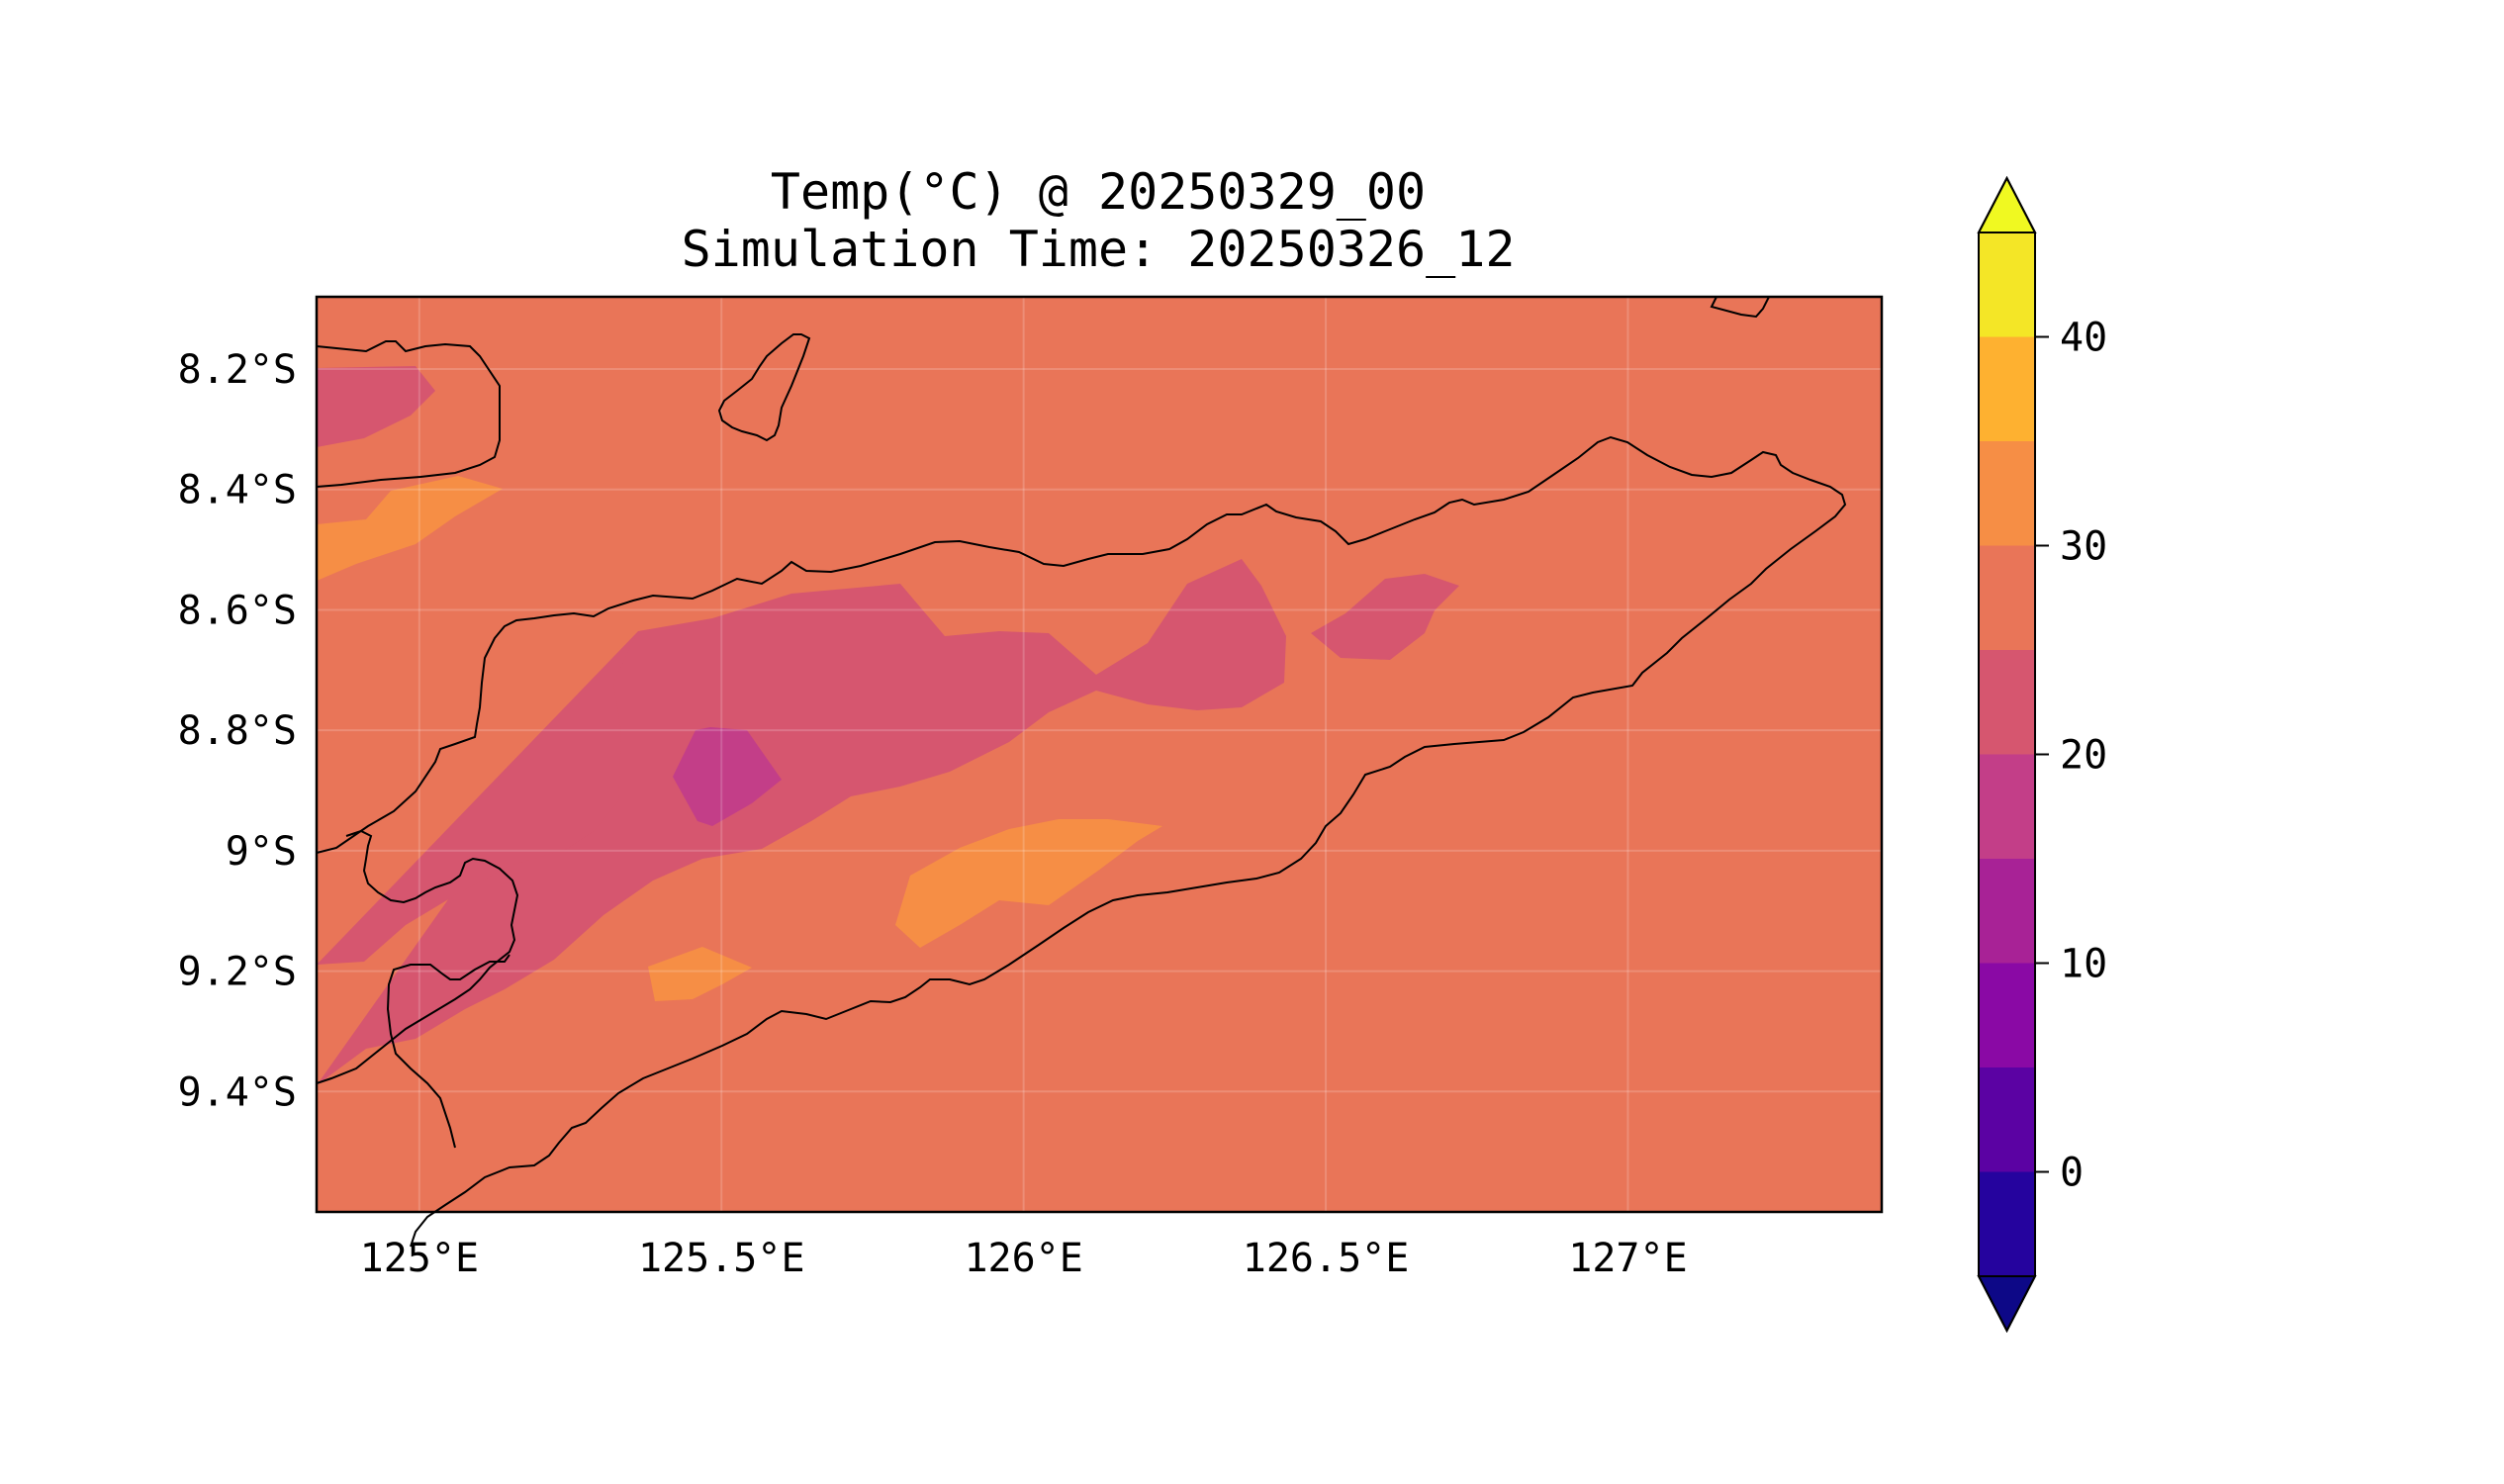 This screenshot has width=2504, height=1484. Describe the element at coordinates (410, 528) in the screenshot. I see `contour-northwest-warm-patch` at that location.